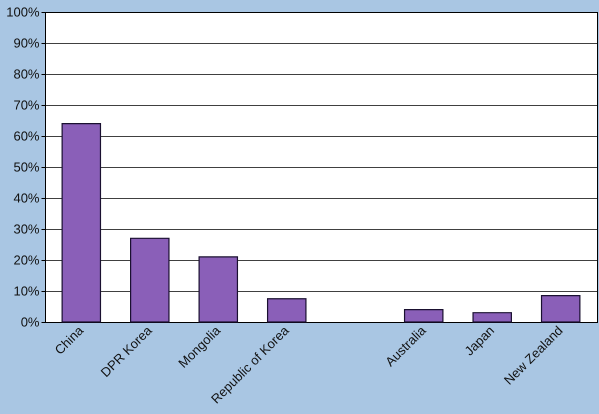  Describe the element at coordinates (26, 74) in the screenshot. I see `y-tick-label: 80%` at that location.